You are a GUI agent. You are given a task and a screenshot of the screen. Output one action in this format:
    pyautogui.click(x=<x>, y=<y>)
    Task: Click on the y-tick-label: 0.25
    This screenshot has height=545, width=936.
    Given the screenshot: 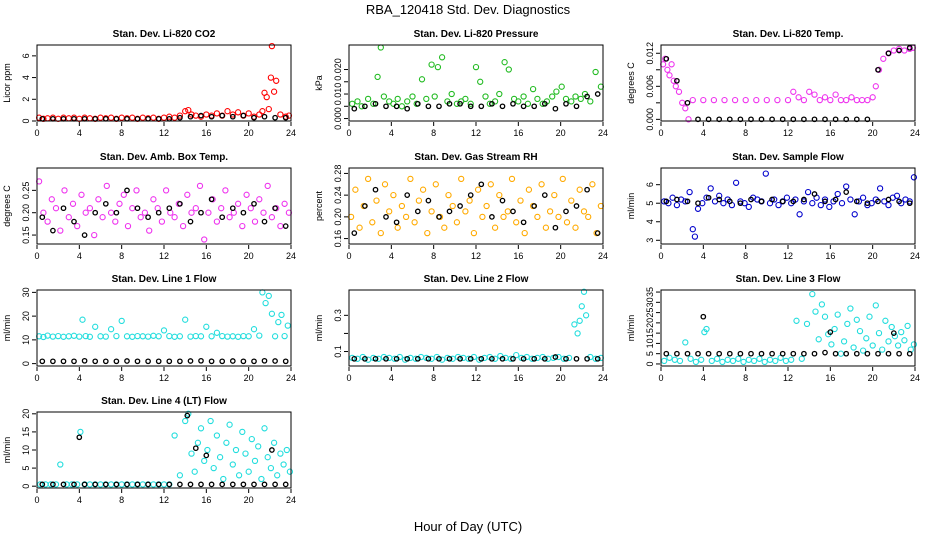 What is the action you would take?
    pyautogui.click(x=26, y=191)
    